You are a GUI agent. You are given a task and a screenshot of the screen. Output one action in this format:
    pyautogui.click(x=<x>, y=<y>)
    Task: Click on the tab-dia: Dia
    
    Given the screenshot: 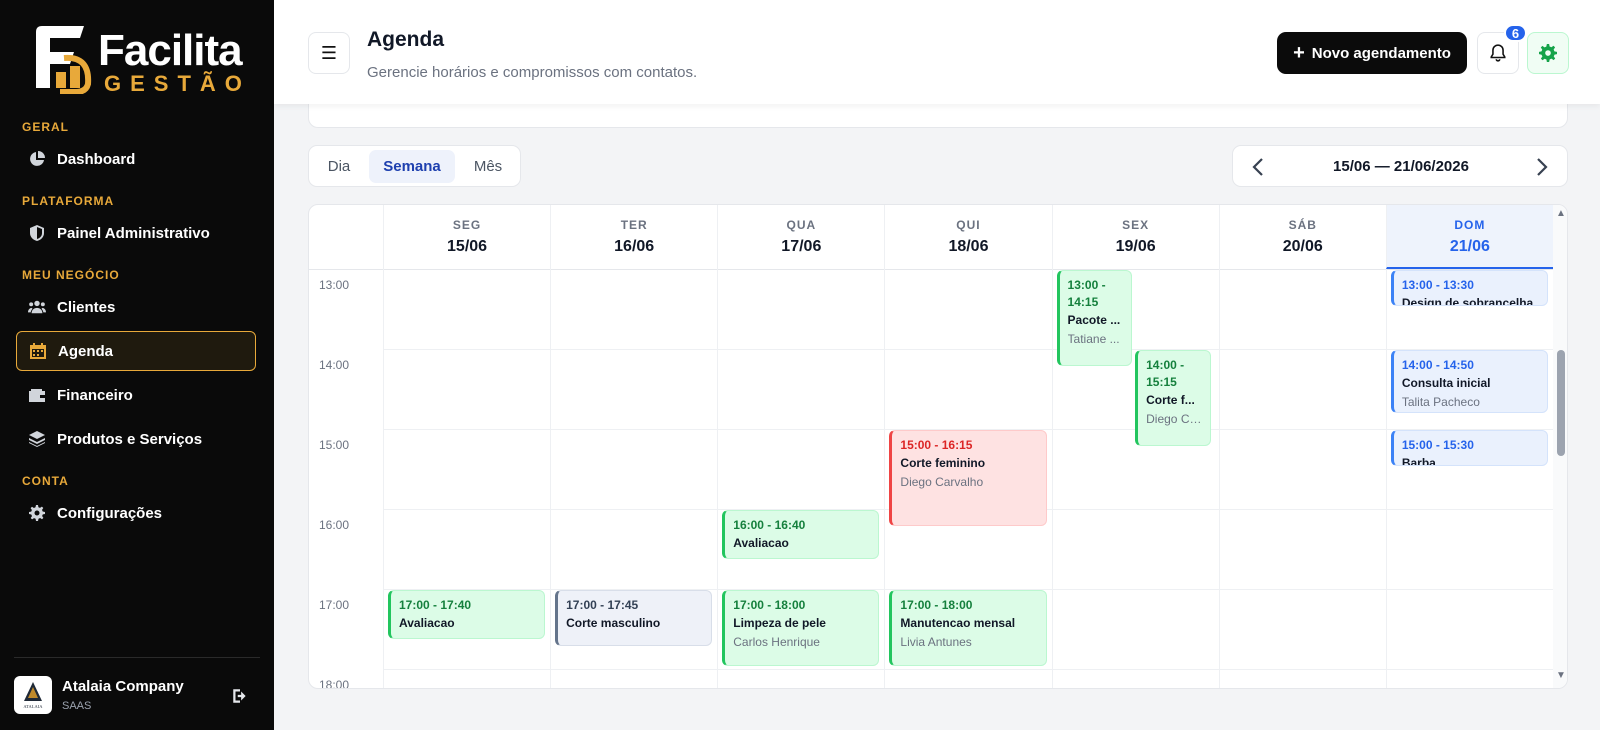 What is the action you would take?
    pyautogui.click(x=339, y=166)
    